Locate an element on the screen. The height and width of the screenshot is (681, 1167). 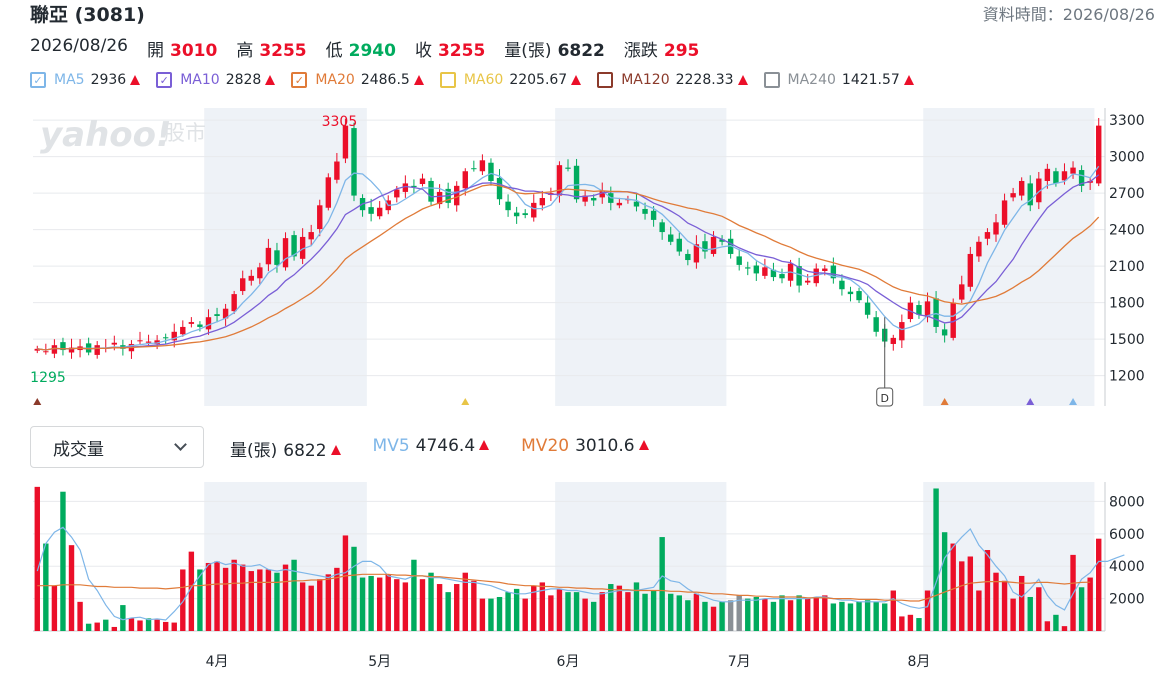
volume-legend-item: MV5 4746.4 is located at coordinates (431, 448).